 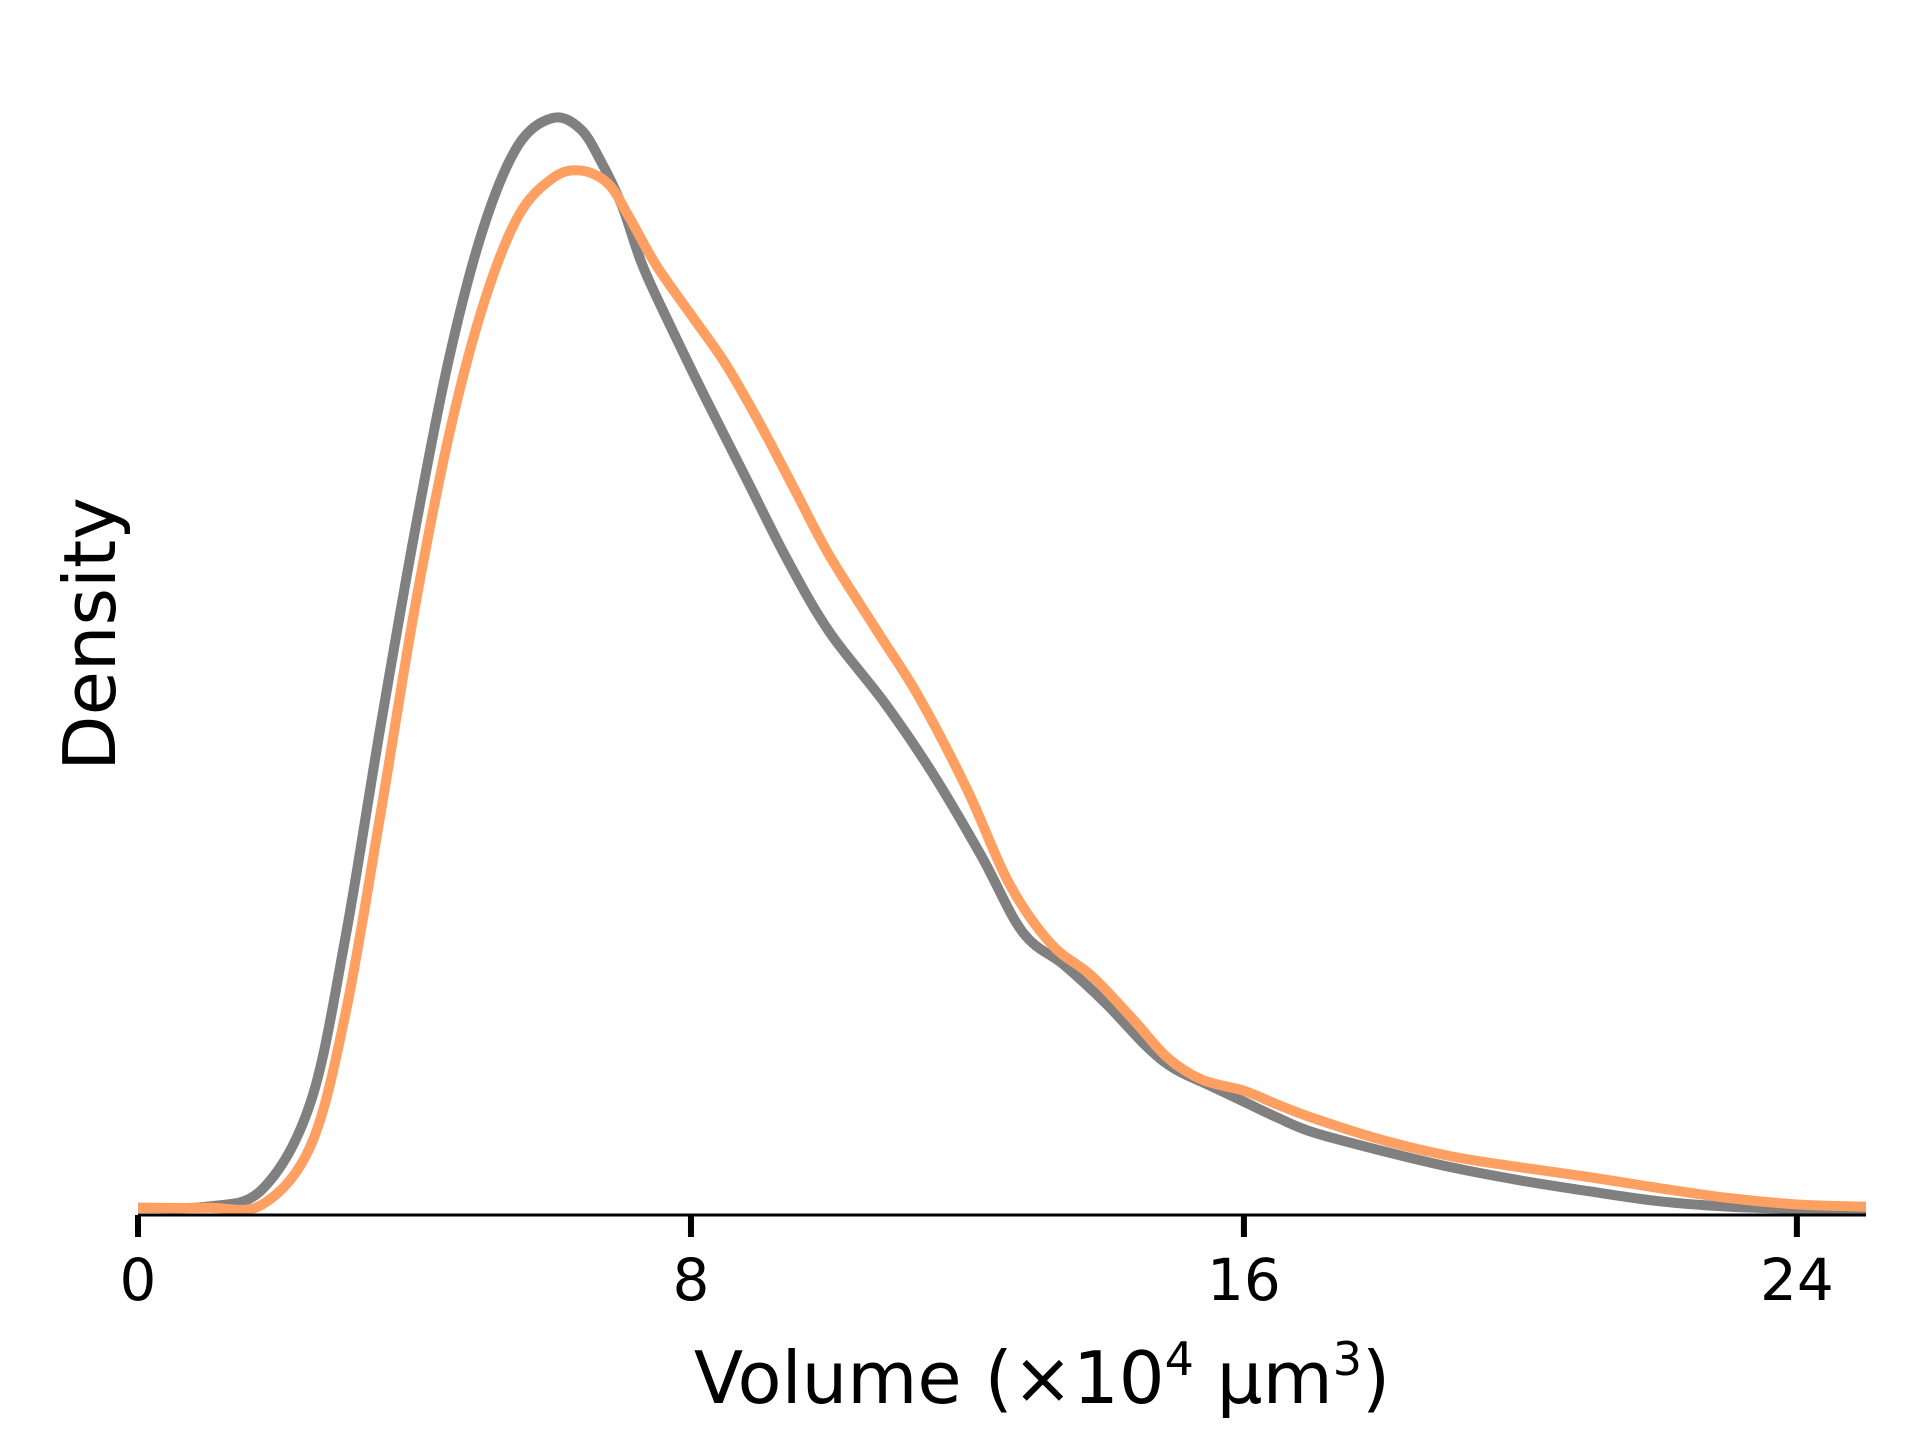 I want to click on x-axis-ticks: 0 8 16 24, so click(x=977, y=1264).